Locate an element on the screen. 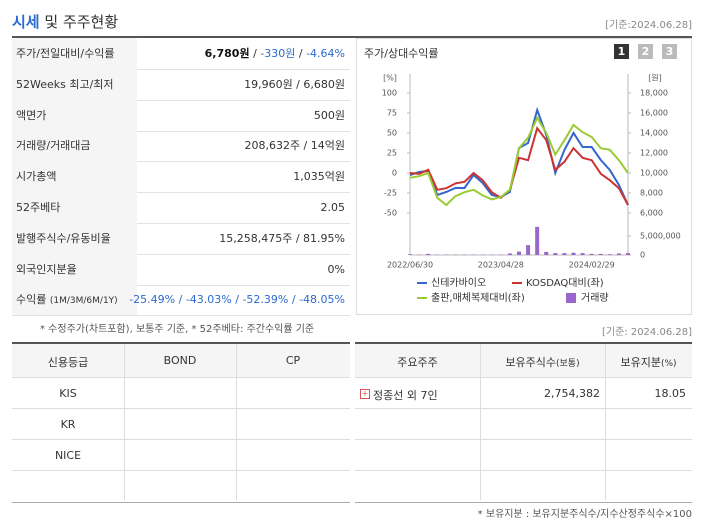 The image size is (702, 525). row-label: 시가총액 is located at coordinates (74, 177).